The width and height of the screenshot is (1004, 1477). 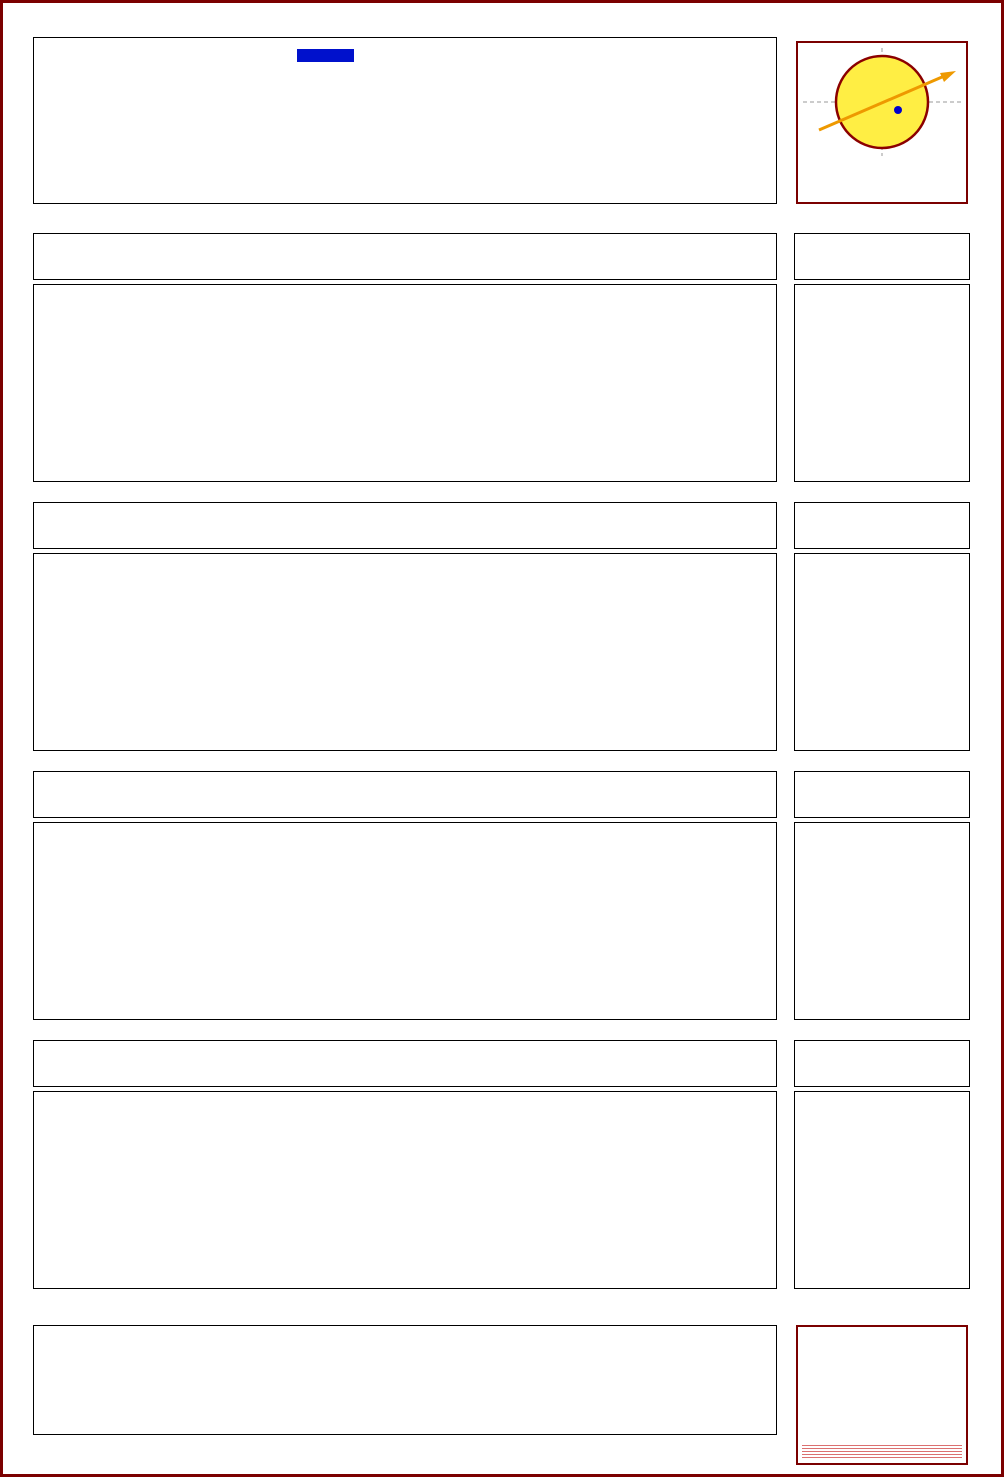 I want to click on active-region-dot, so click(x=898, y=110).